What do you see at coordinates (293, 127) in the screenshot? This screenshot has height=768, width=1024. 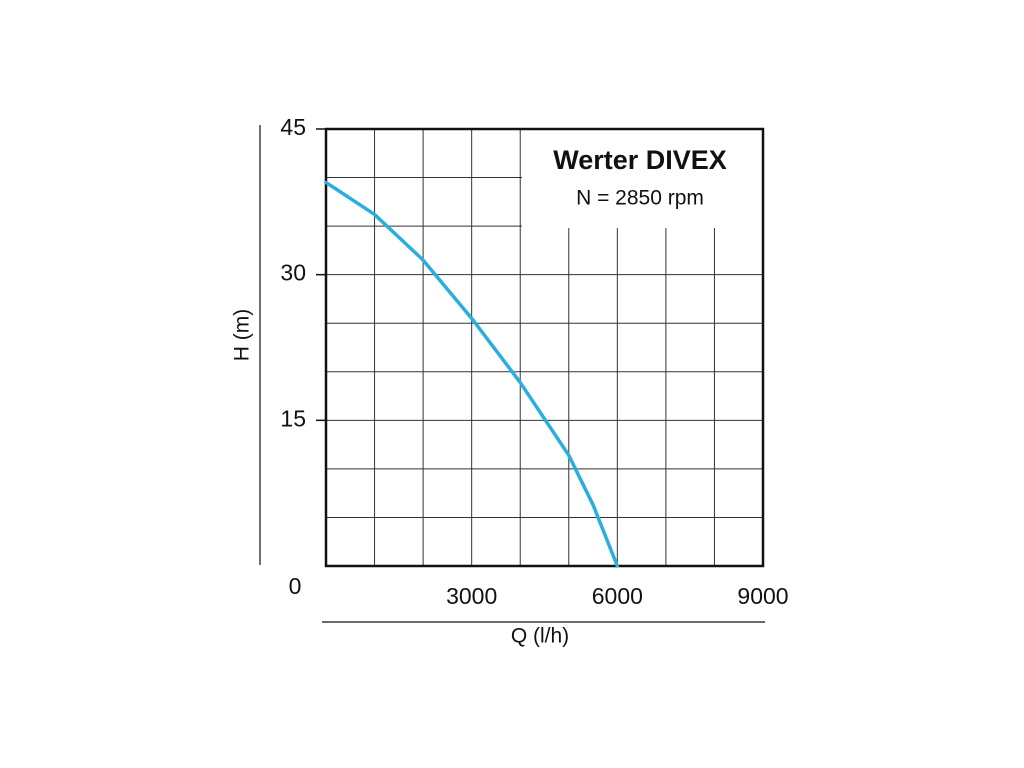 I see `y-tick-label: 45` at bounding box center [293, 127].